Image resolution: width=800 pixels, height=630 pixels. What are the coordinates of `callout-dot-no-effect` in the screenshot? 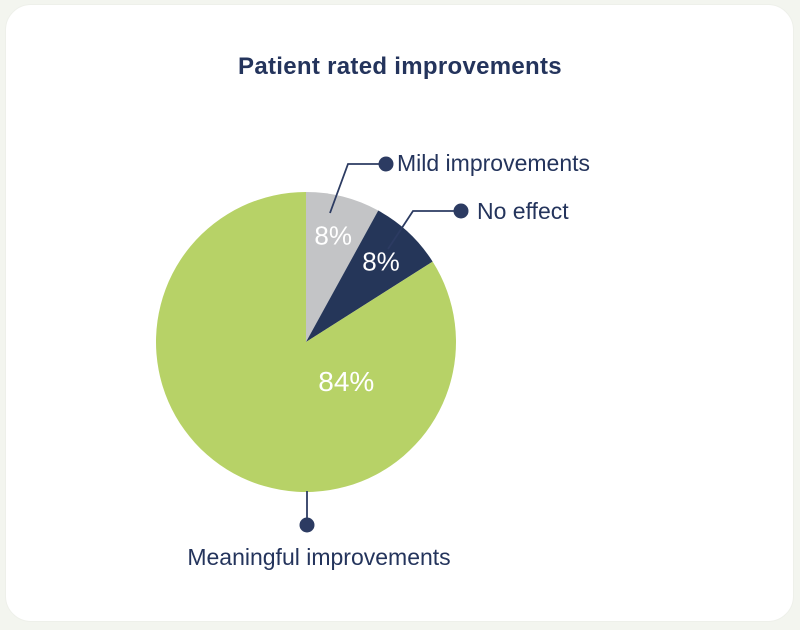 It's located at (461, 211).